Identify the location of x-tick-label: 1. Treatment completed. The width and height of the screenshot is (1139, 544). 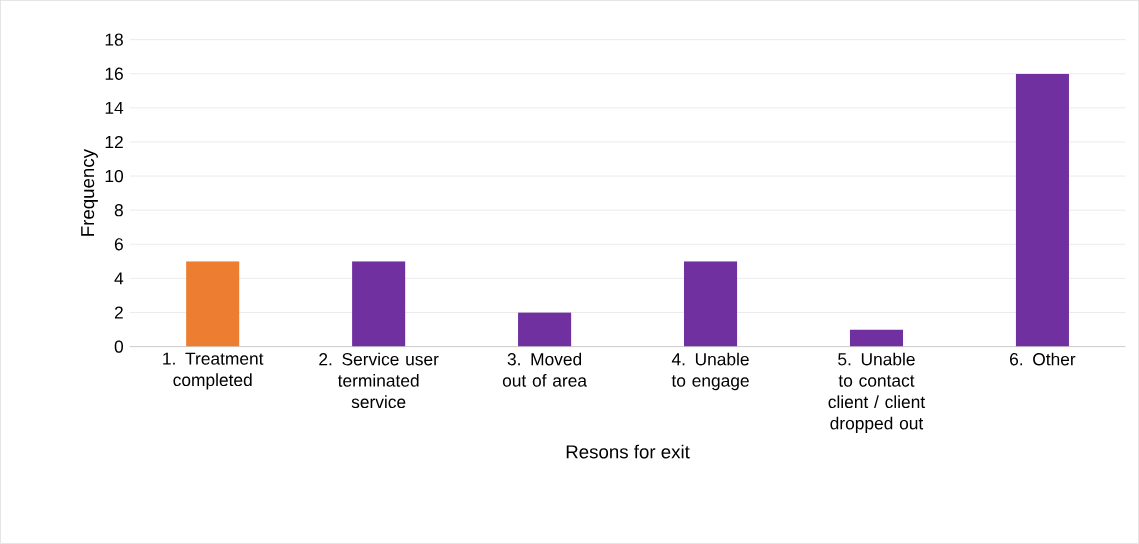
(213, 371).